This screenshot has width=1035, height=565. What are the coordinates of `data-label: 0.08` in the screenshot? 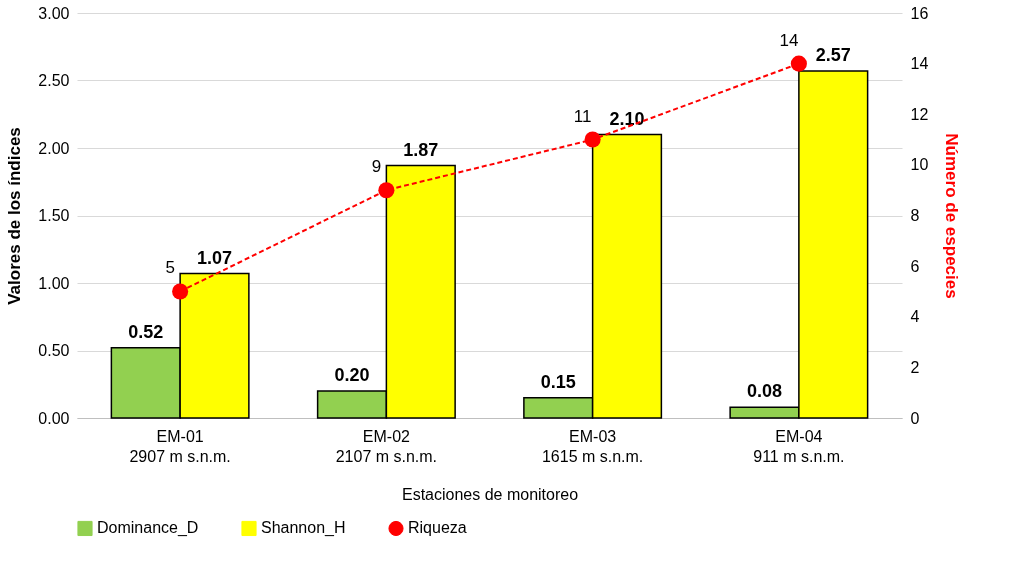 It's located at (764, 391).